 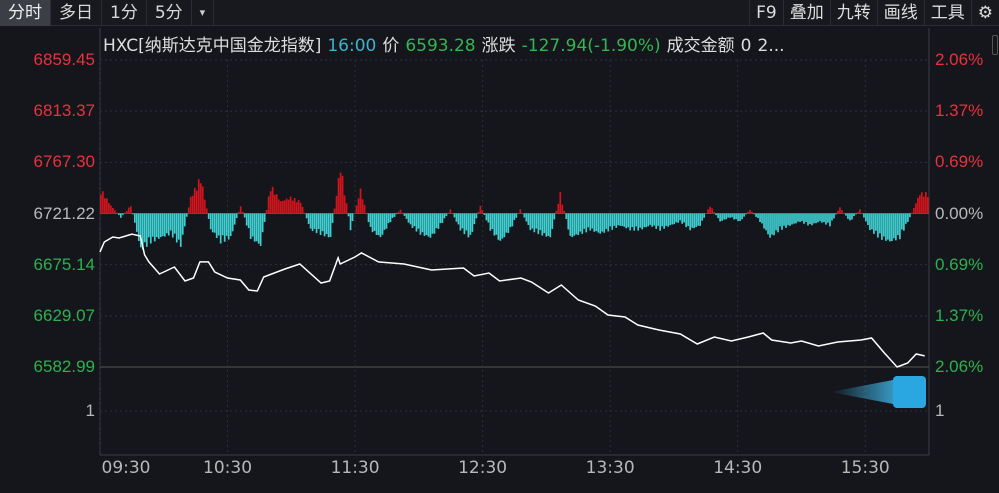 I want to click on pct-tick-label: 0.69%, so click(x=959, y=264).